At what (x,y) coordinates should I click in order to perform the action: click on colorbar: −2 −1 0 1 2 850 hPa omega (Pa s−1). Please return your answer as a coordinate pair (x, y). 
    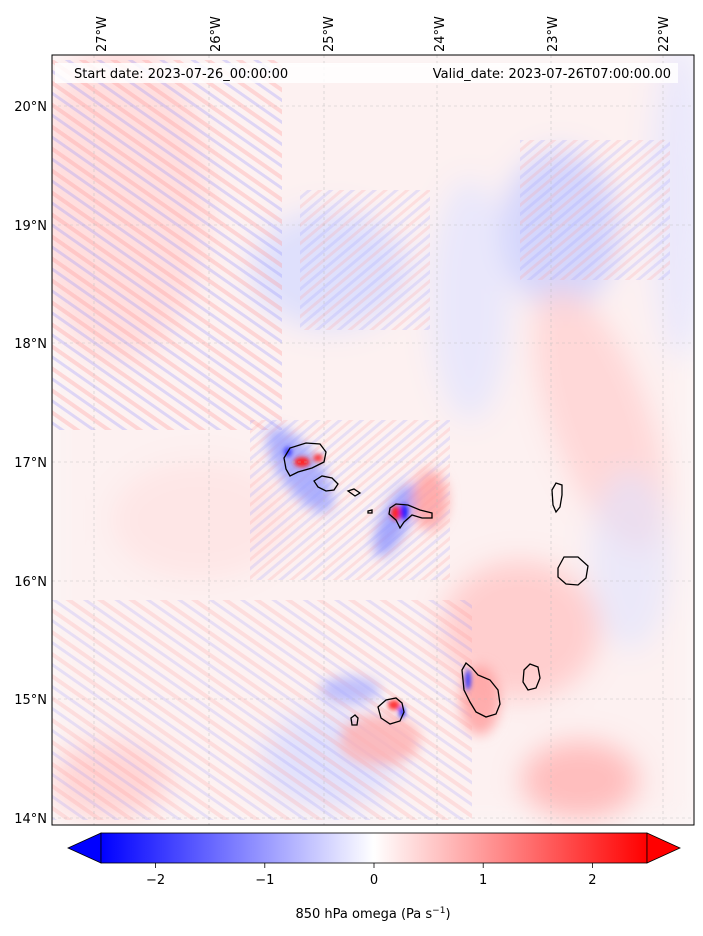
    Looking at the image, I should click on (374, 877).